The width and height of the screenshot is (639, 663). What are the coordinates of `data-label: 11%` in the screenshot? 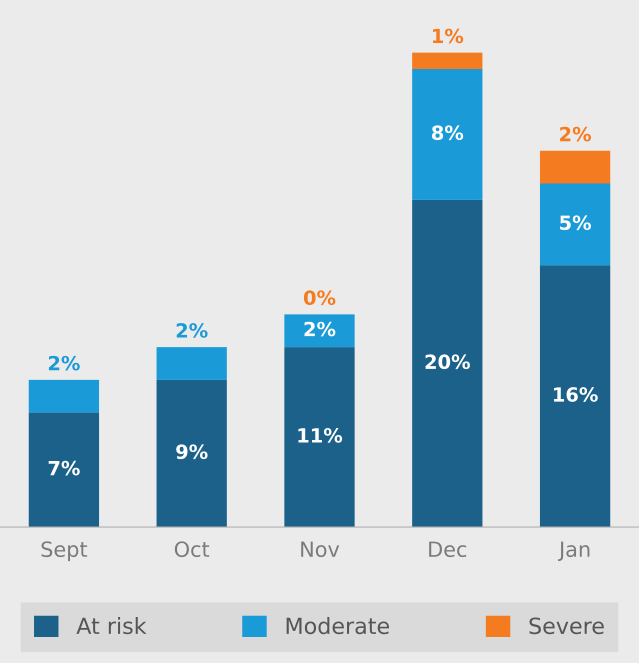 It's located at (320, 435).